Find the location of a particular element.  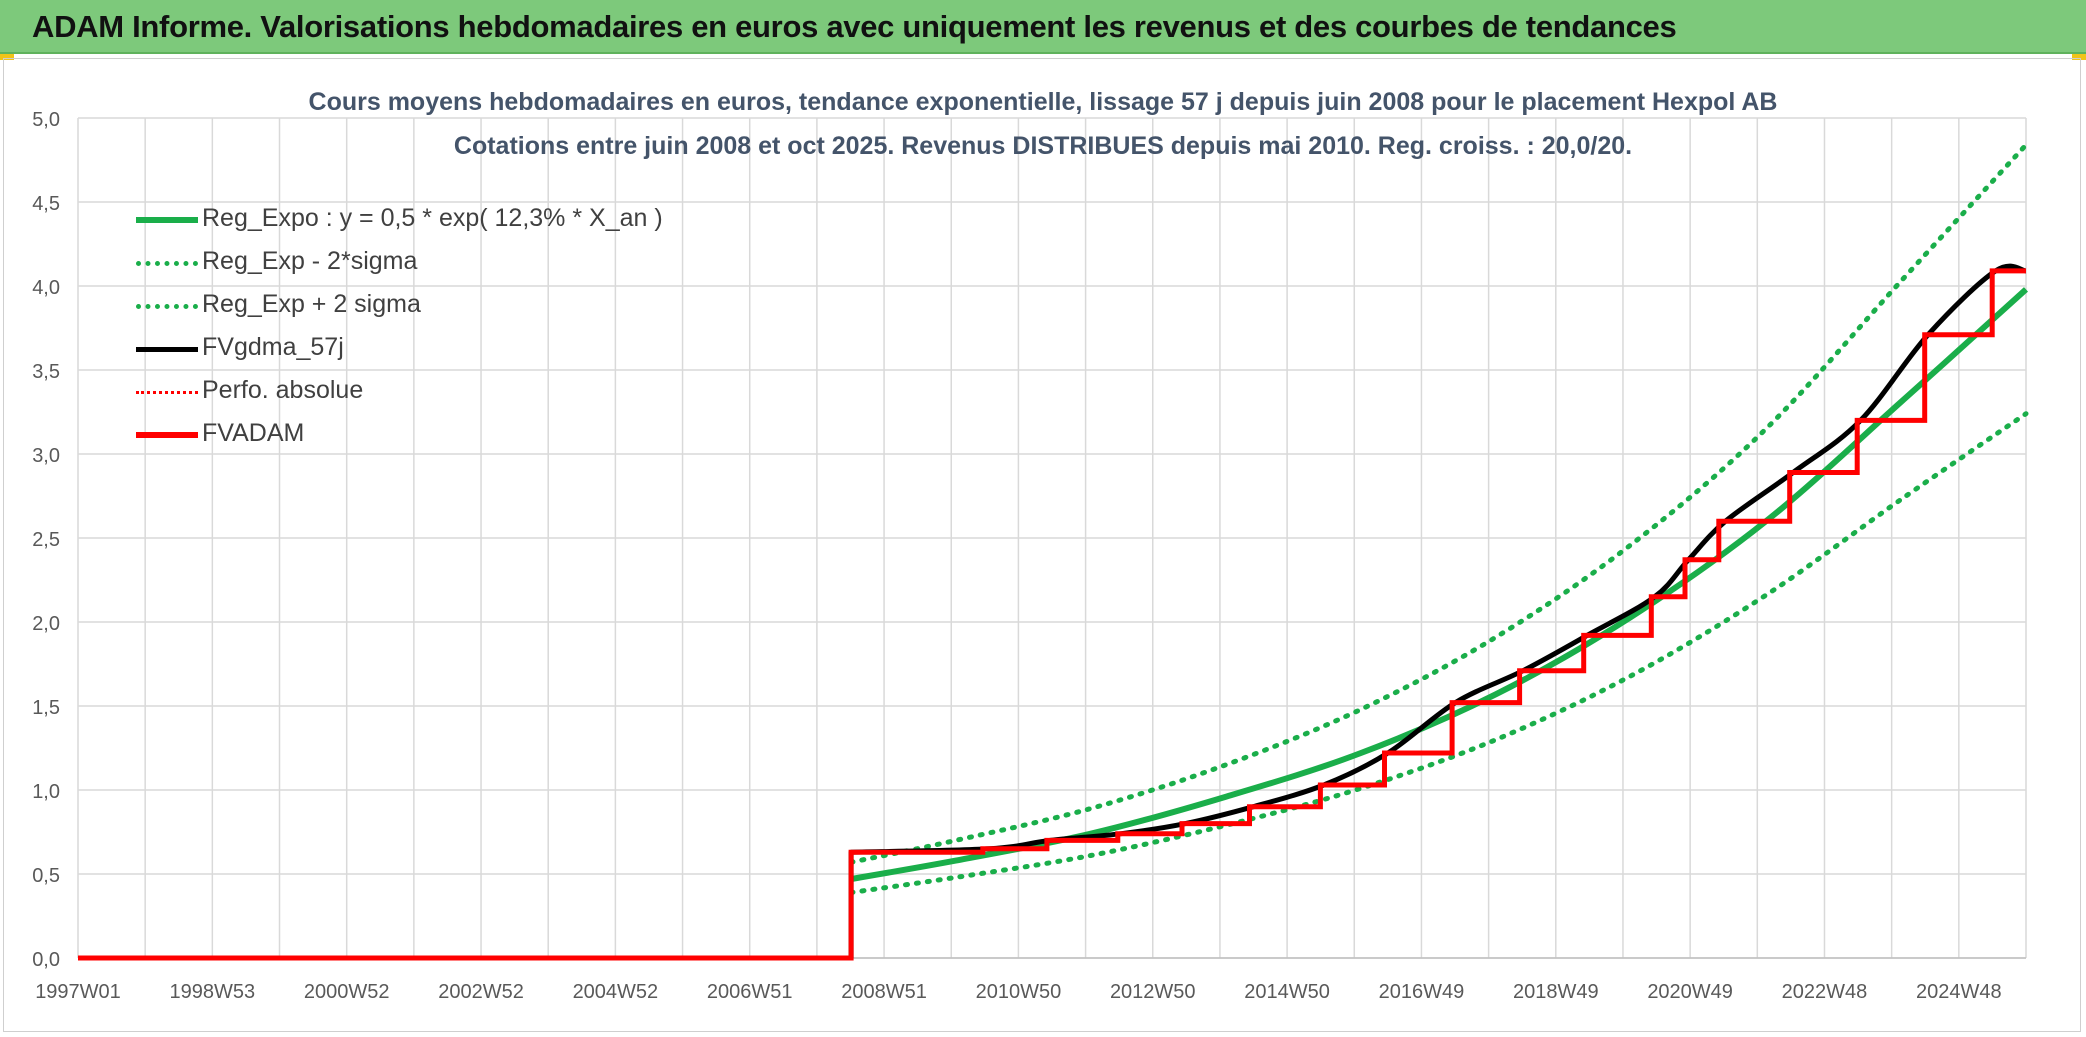

x-tick-label: 2002W52 is located at coordinates (481, 992).